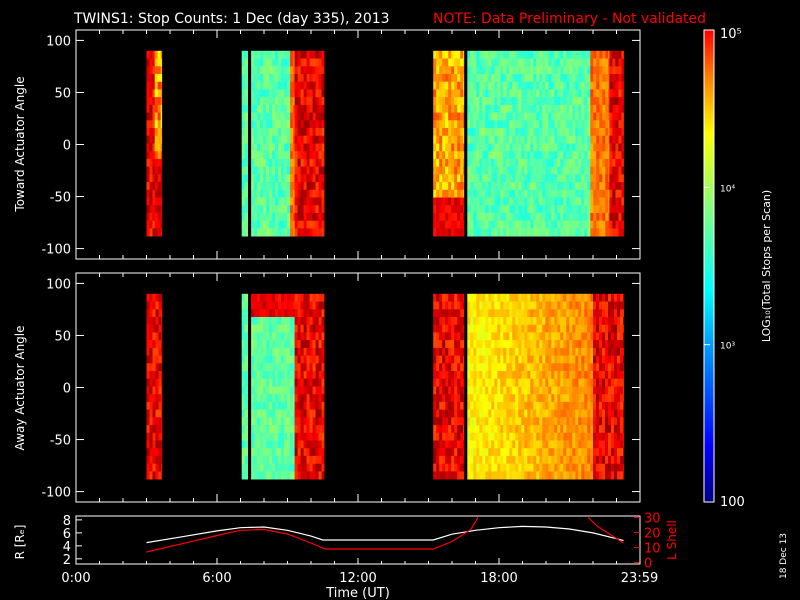 This screenshot has width=800, height=600. I want to click on colorbar-label: LOG₁₀(Total Stops per Scan), so click(766, 266).